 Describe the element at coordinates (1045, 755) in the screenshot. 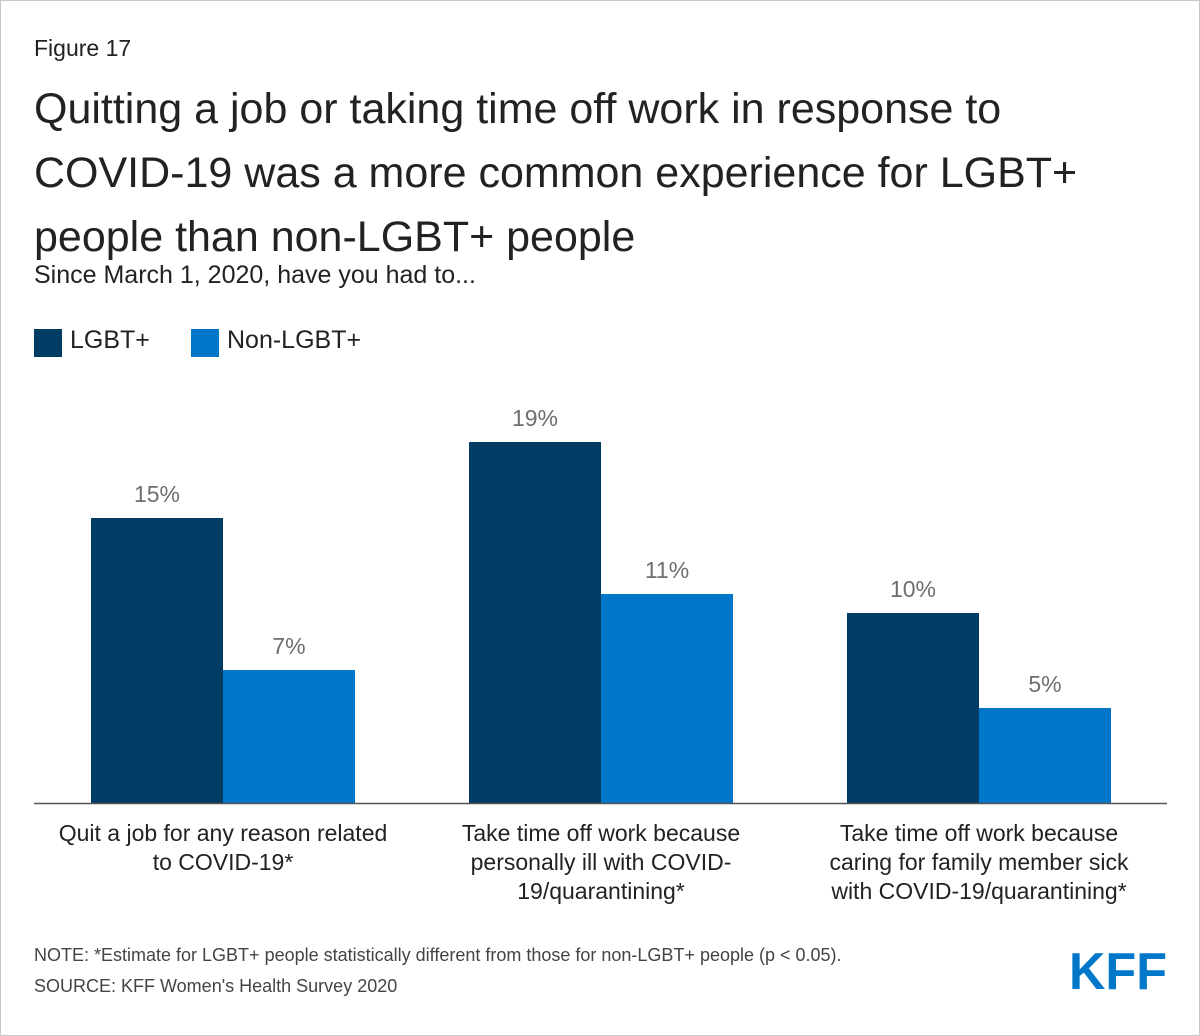

I see `bar-non-lgbt-caring-family` at that location.